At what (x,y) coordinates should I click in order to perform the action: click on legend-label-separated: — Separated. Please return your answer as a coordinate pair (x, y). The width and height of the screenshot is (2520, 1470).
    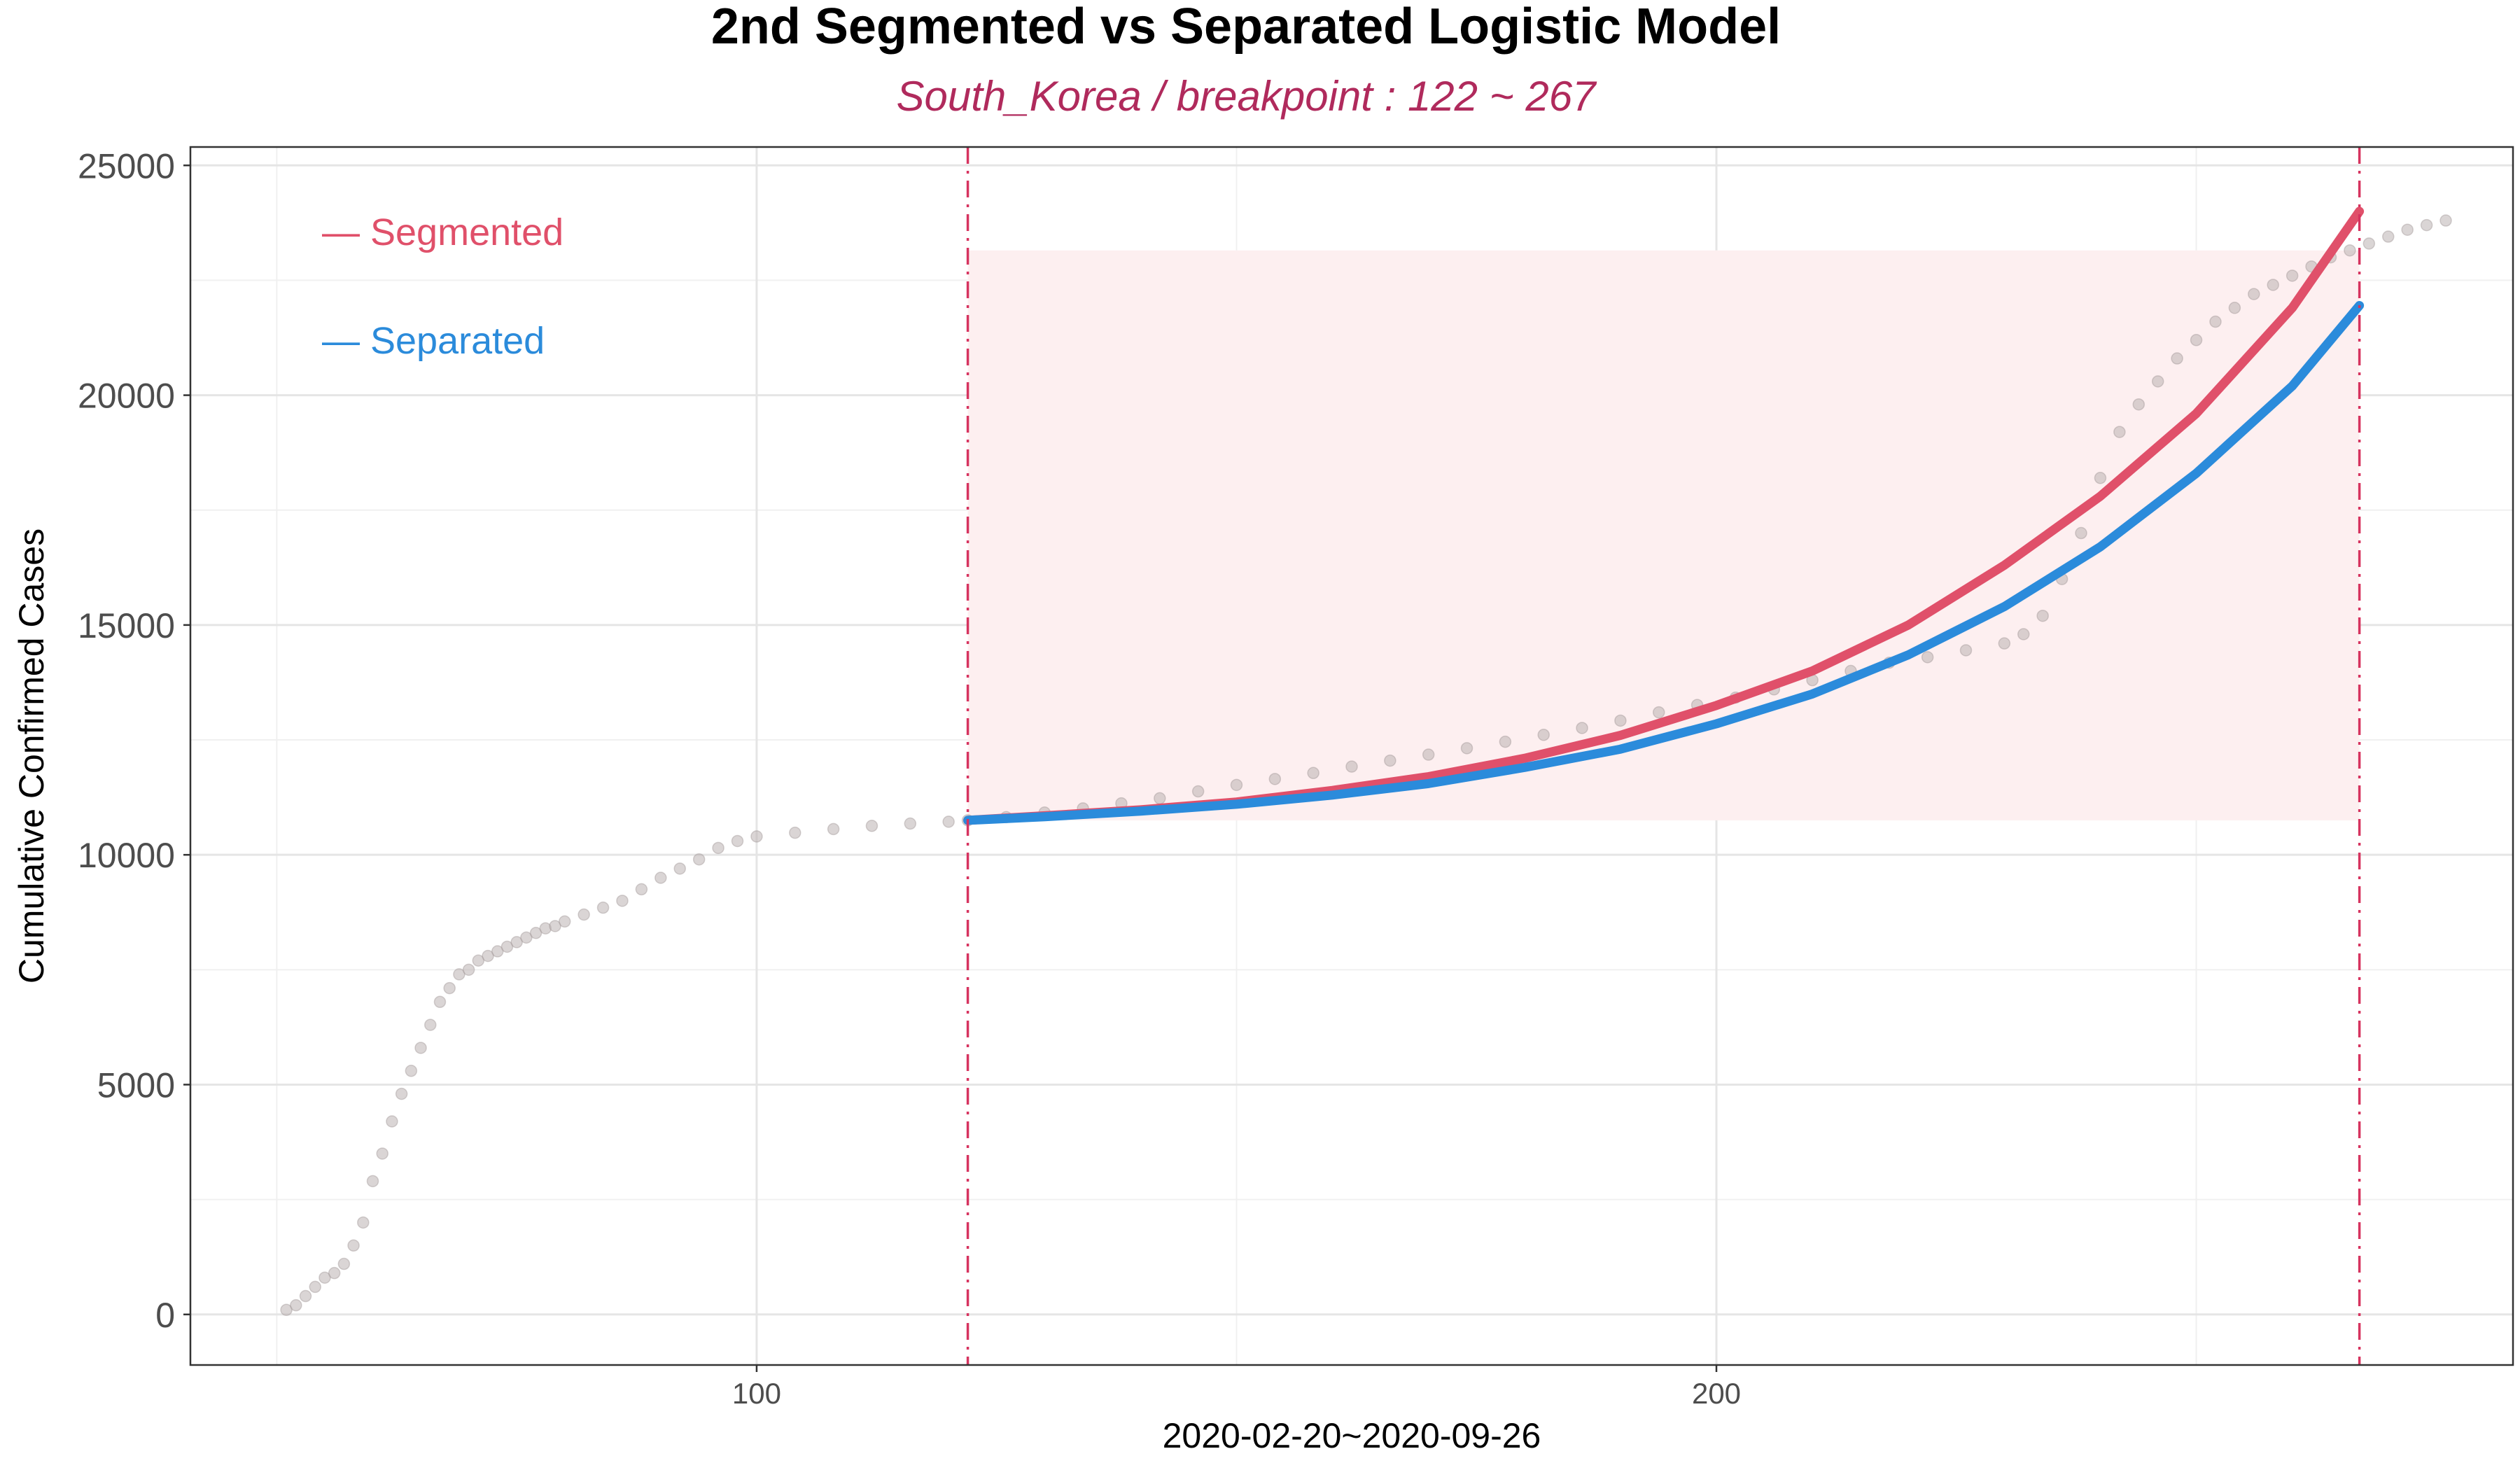
    Looking at the image, I should click on (433, 341).